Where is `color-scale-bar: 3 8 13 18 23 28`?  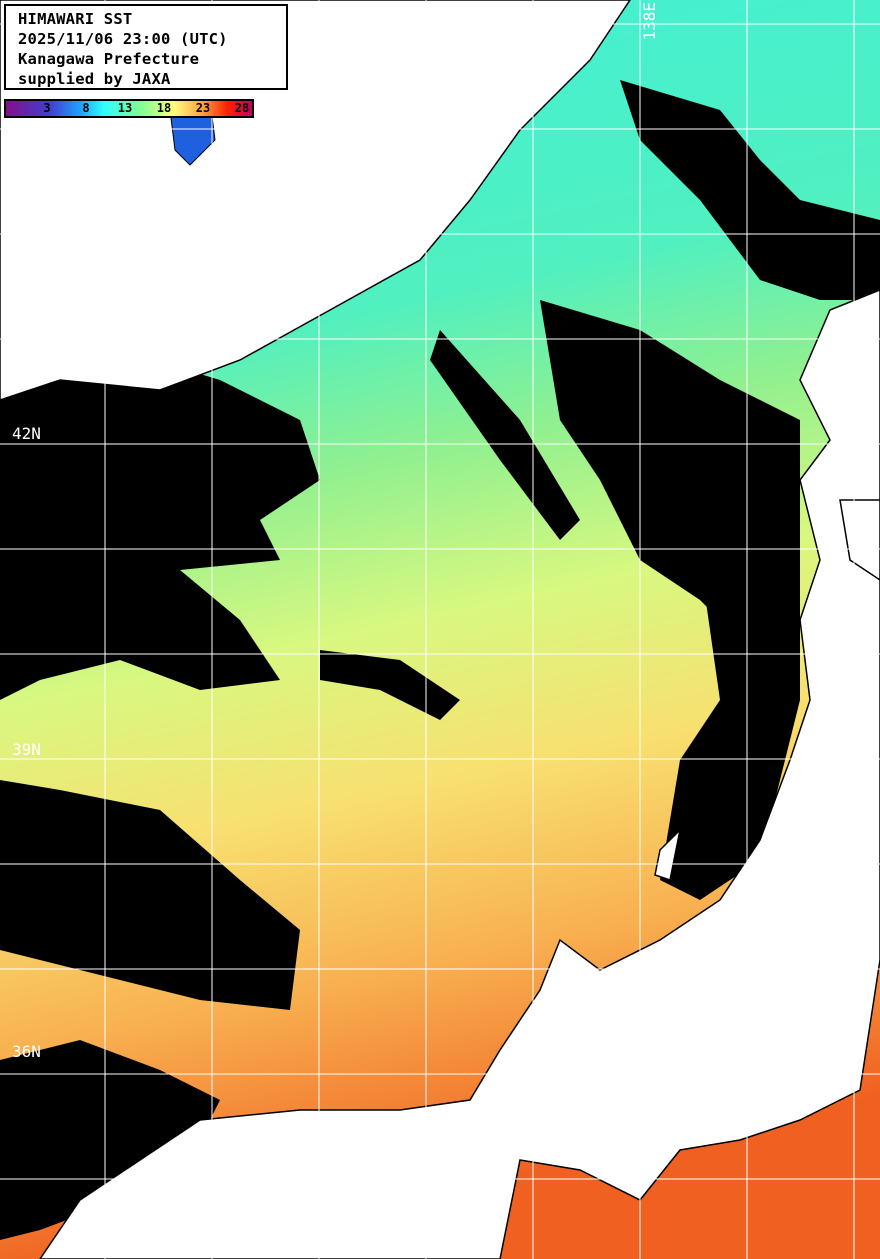
color-scale-bar: 3 8 13 18 23 28 is located at coordinates (129, 108).